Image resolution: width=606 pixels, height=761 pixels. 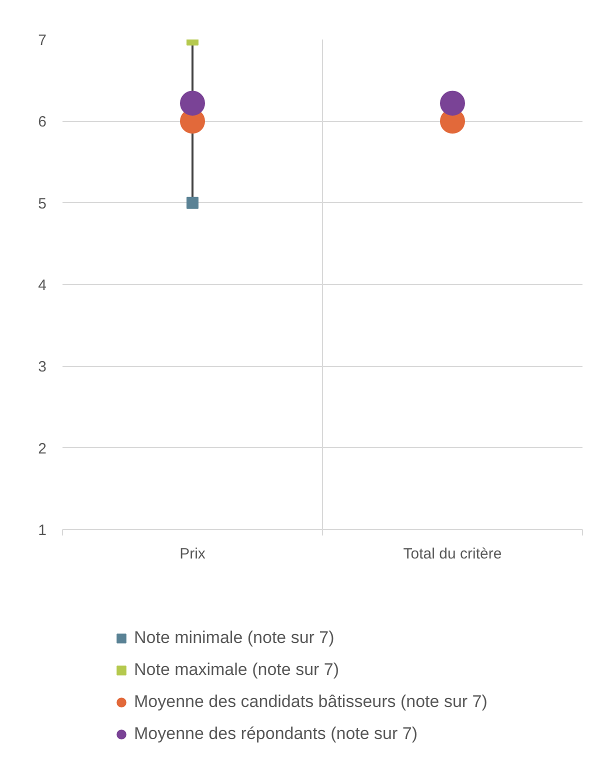 I want to click on y-tick-label: 7, so click(x=42, y=40).